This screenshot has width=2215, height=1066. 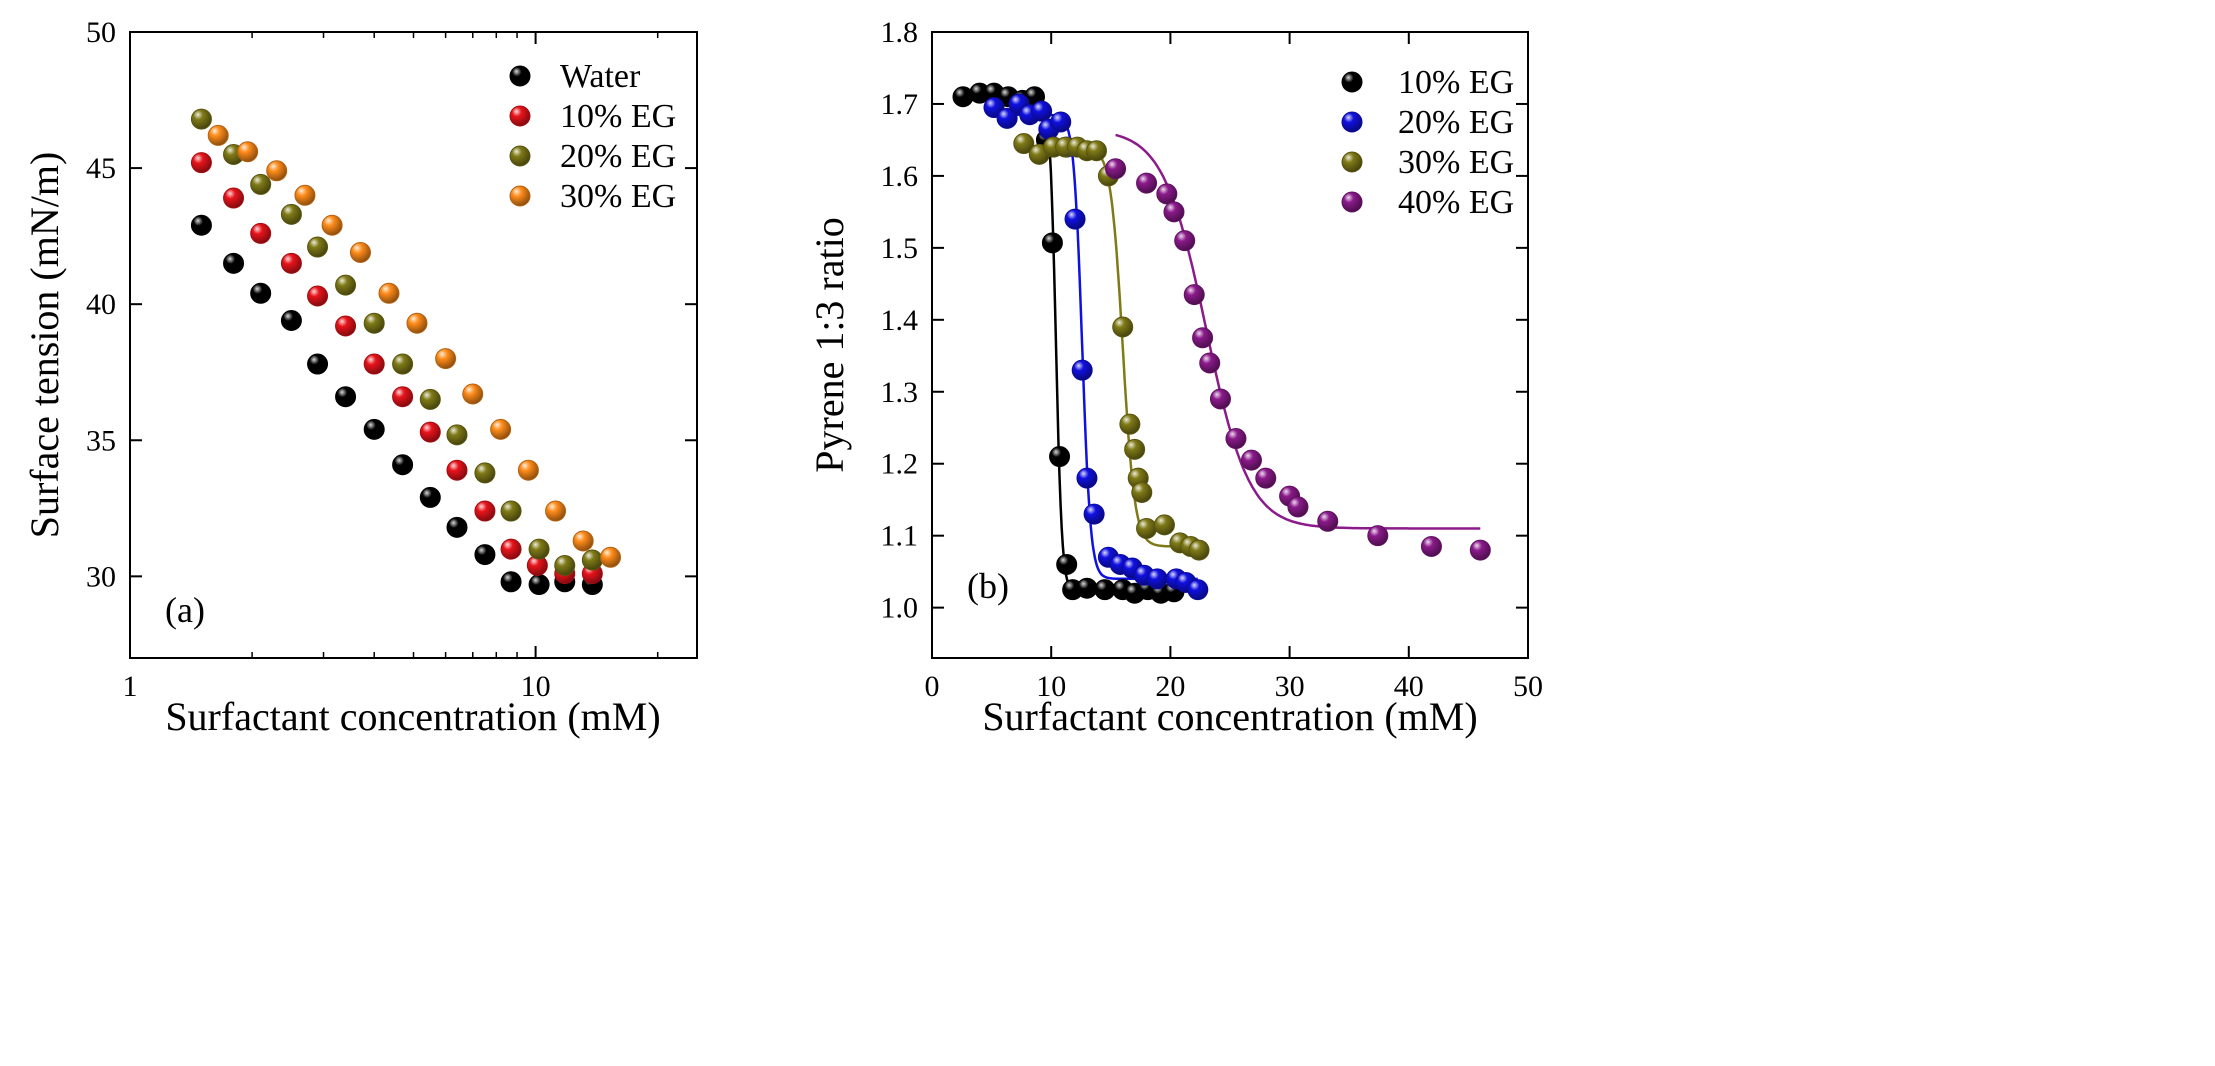 What do you see at coordinates (1352, 202) in the screenshot?
I see `legend-marker-40pct-eg` at bounding box center [1352, 202].